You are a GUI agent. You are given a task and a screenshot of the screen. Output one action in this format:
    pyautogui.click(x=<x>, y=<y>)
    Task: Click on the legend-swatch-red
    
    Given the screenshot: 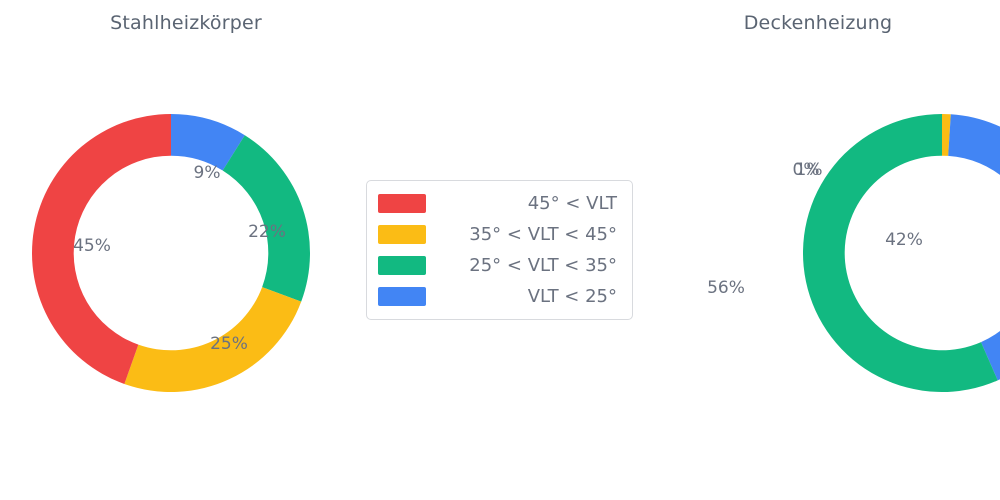 What is the action you would take?
    pyautogui.click(x=402, y=203)
    